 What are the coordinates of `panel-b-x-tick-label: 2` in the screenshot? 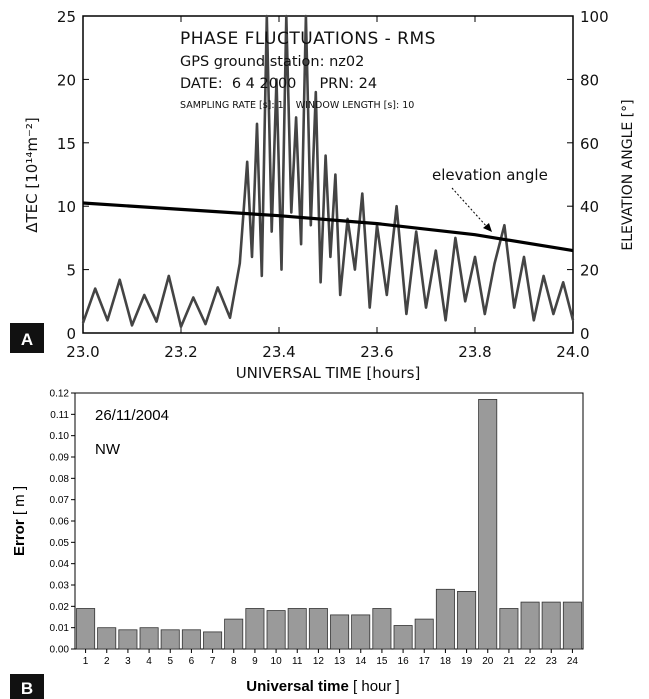 It's located at (107, 661).